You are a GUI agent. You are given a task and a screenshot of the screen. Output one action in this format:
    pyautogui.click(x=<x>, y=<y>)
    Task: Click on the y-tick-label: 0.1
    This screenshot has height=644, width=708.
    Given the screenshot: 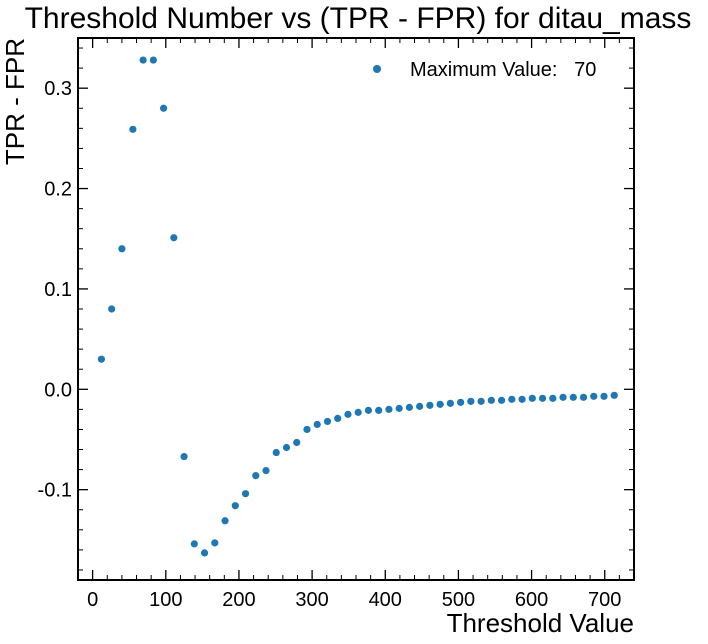 What is the action you would take?
    pyautogui.click(x=58, y=290)
    